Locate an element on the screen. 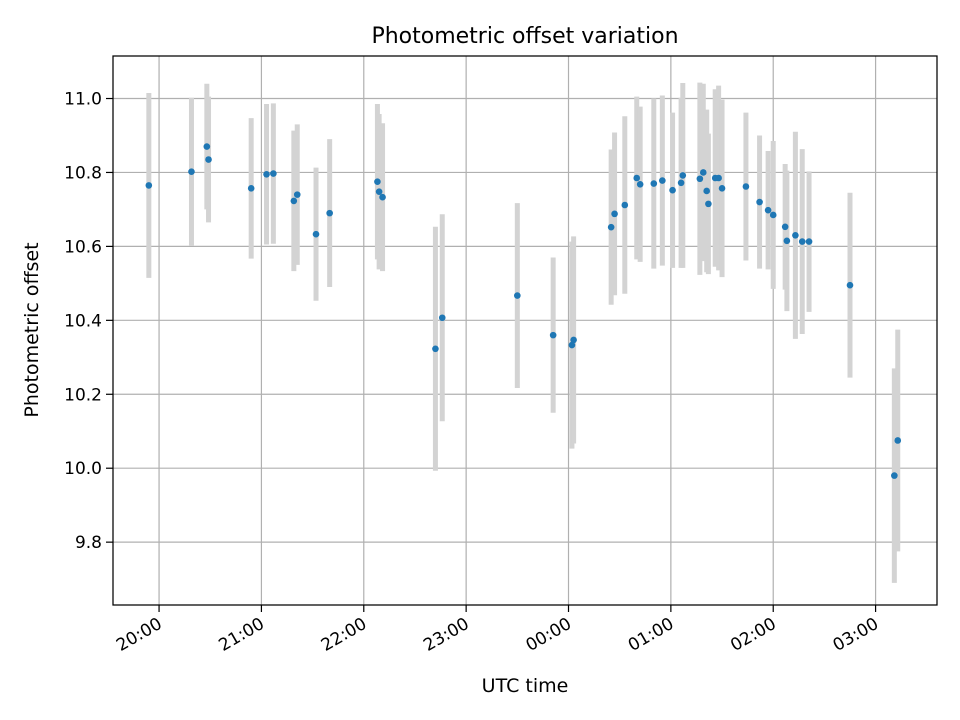  x-tick-label: 00:00 is located at coordinates (549, 635).